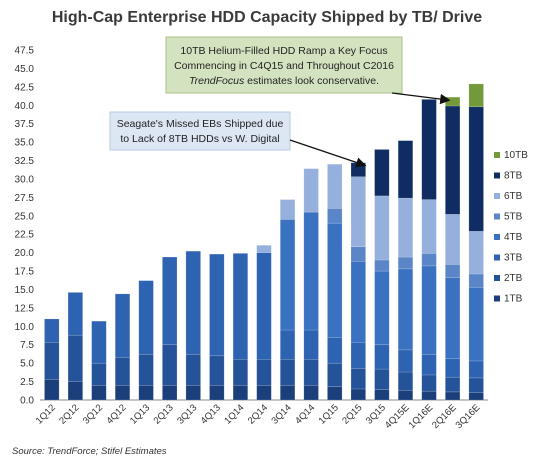  I want to click on bar-stack-2Q13, so click(170, 328).